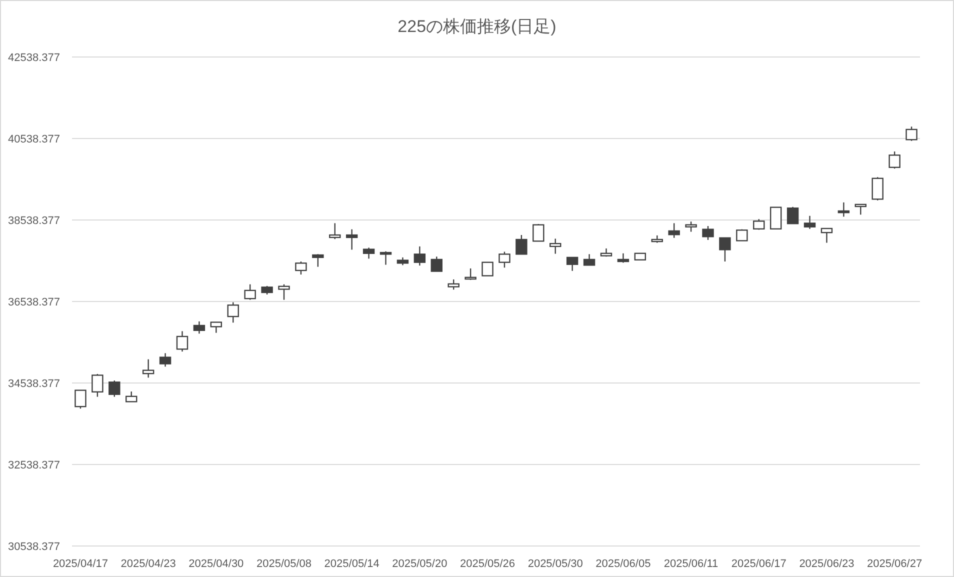 The width and height of the screenshot is (954, 577). What do you see at coordinates (34, 384) in the screenshot?
I see `y-tick-label: 34538.377` at bounding box center [34, 384].